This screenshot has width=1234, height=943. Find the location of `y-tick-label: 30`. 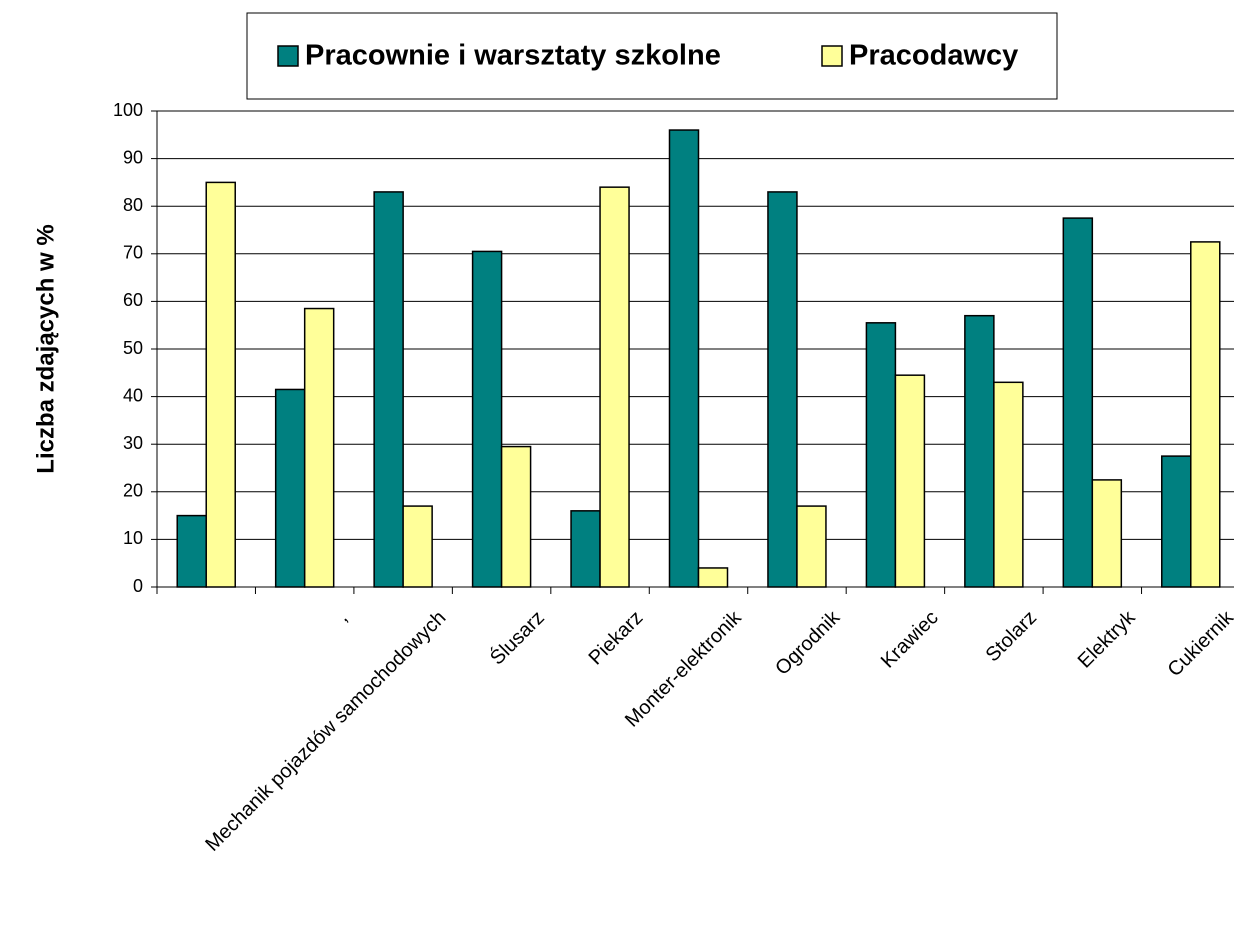

y-tick-label: 30 is located at coordinates (133, 443).